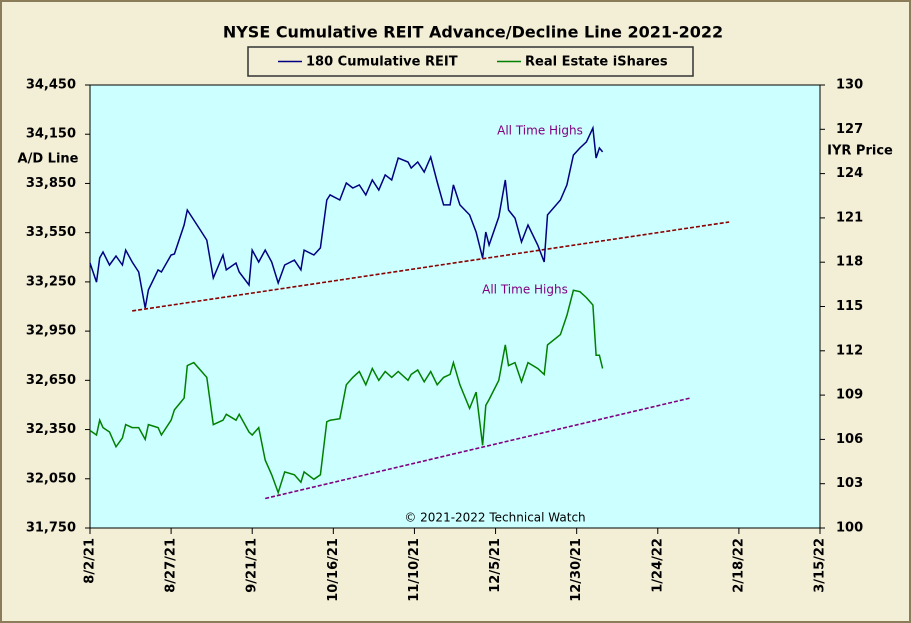 The width and height of the screenshot is (911, 623). Describe the element at coordinates (849, 439) in the screenshot. I see `y2-tick-label: 106` at that location.